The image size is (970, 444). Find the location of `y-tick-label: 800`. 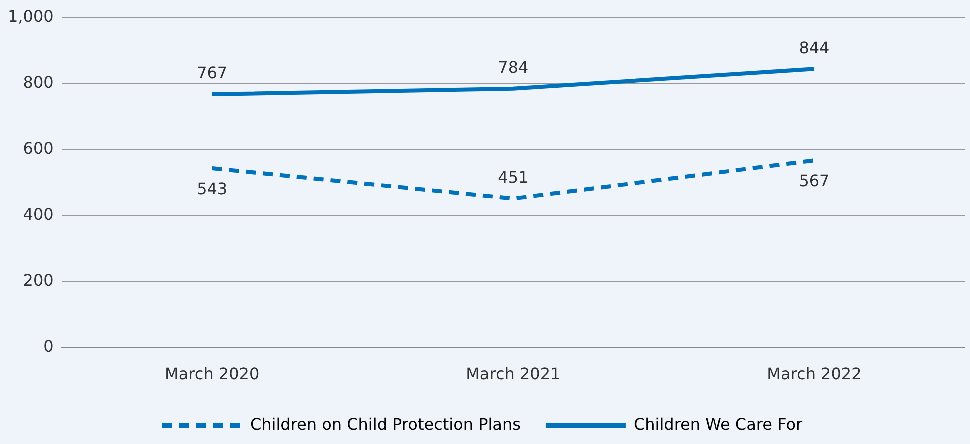

y-tick-label: 800 is located at coordinates (38, 82).